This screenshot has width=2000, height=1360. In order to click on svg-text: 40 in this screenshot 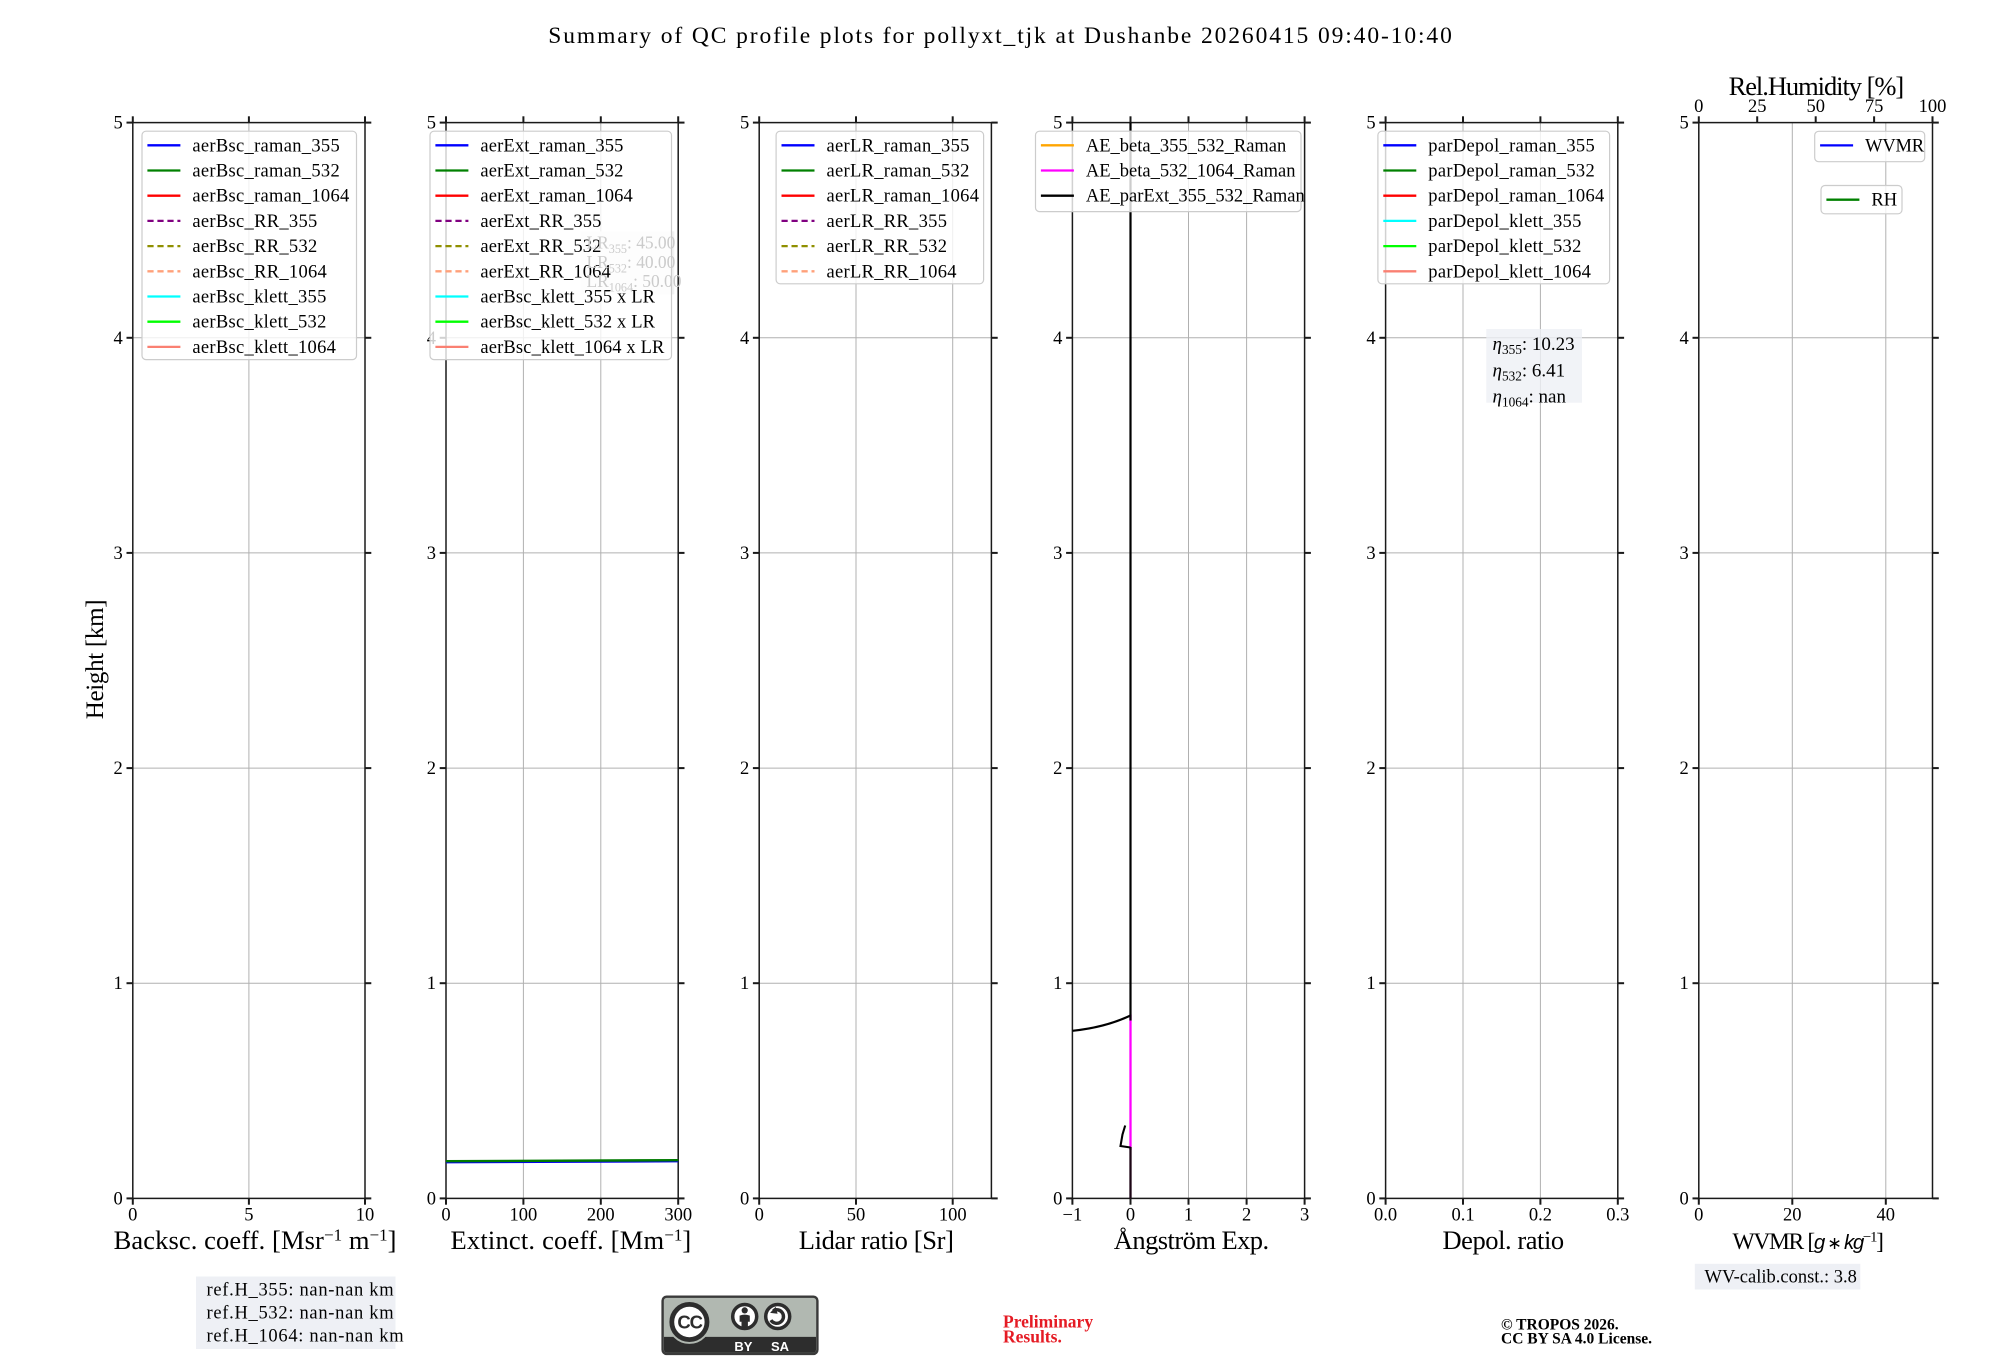, I will do `click(1886, 1215)`.